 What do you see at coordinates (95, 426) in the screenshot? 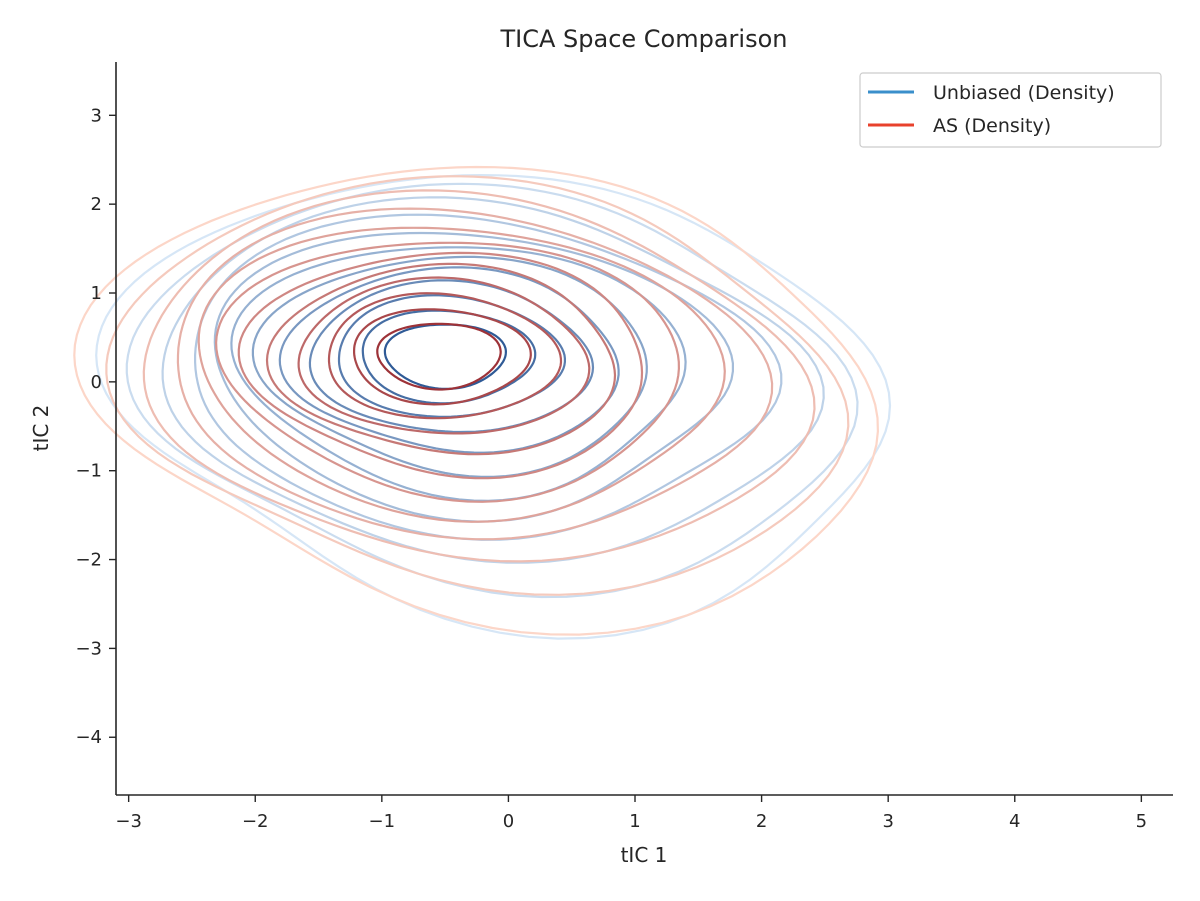
I see `y-ticks: −4 −3 −2 −1 0 1 2 3` at bounding box center [95, 426].